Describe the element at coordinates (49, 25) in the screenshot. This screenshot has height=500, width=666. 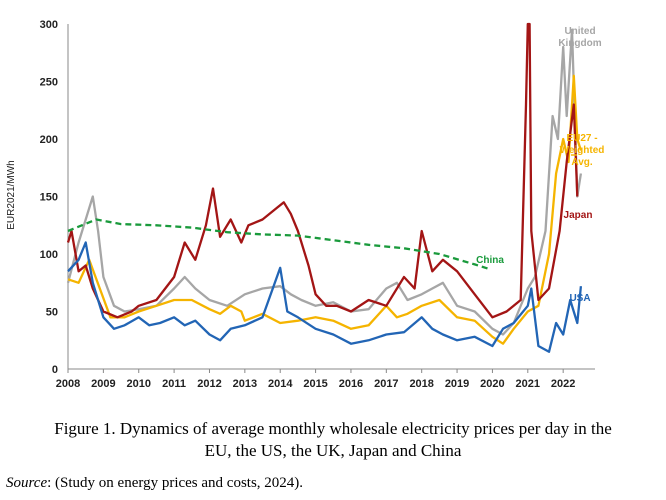
I see `y-tick-label: 300` at that location.